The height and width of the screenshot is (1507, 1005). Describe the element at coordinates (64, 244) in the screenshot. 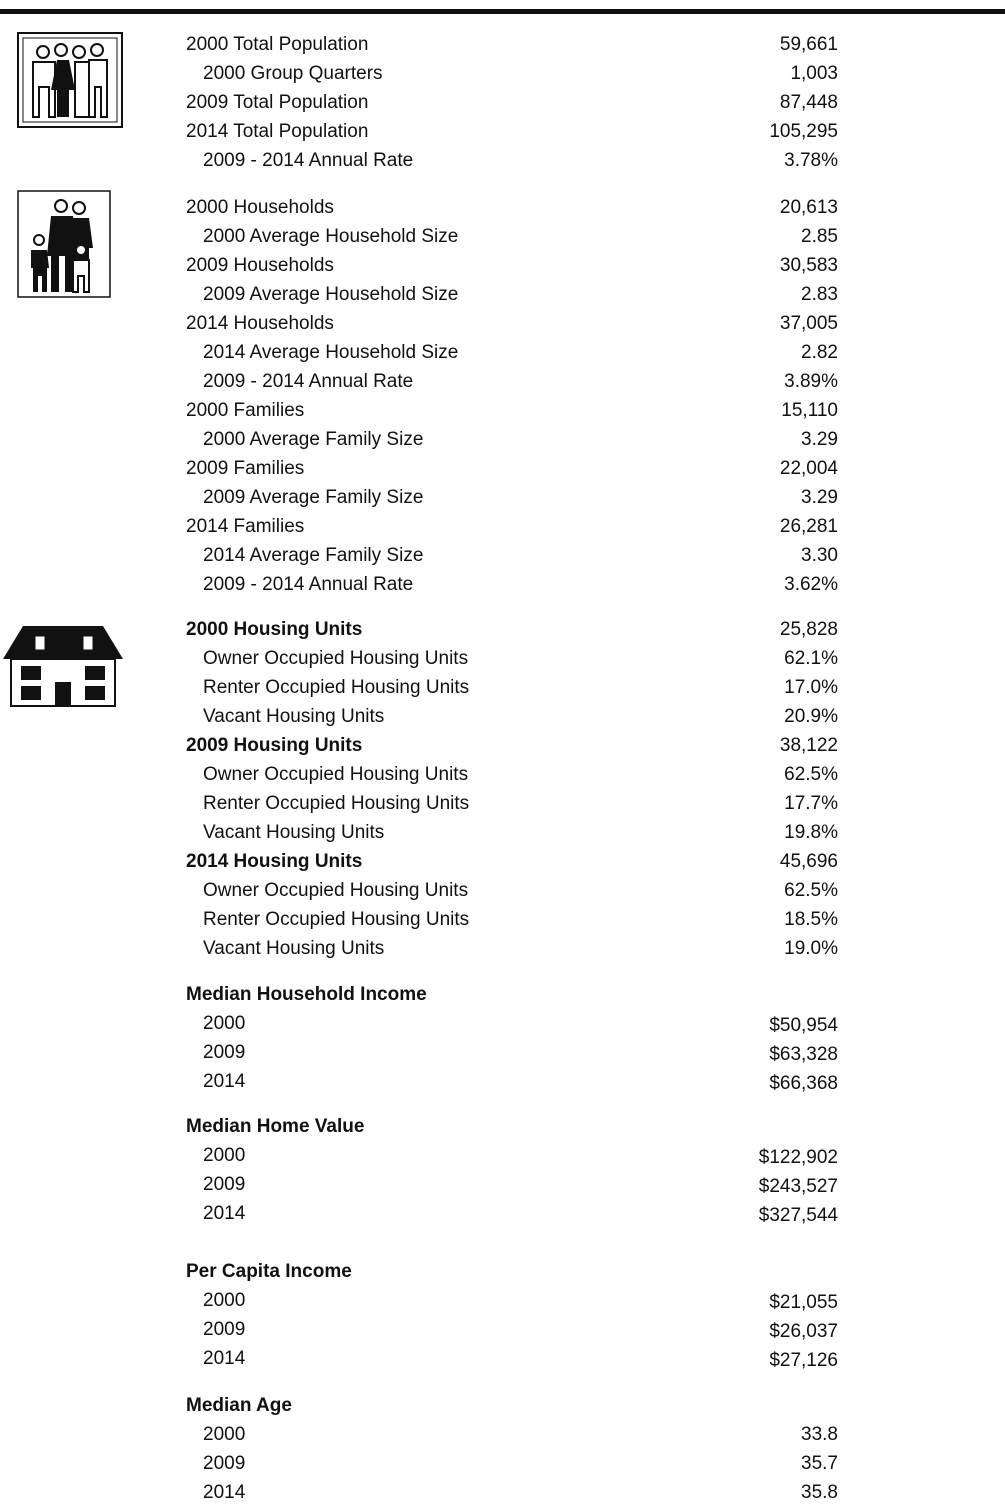

I see `households-icon` at that location.